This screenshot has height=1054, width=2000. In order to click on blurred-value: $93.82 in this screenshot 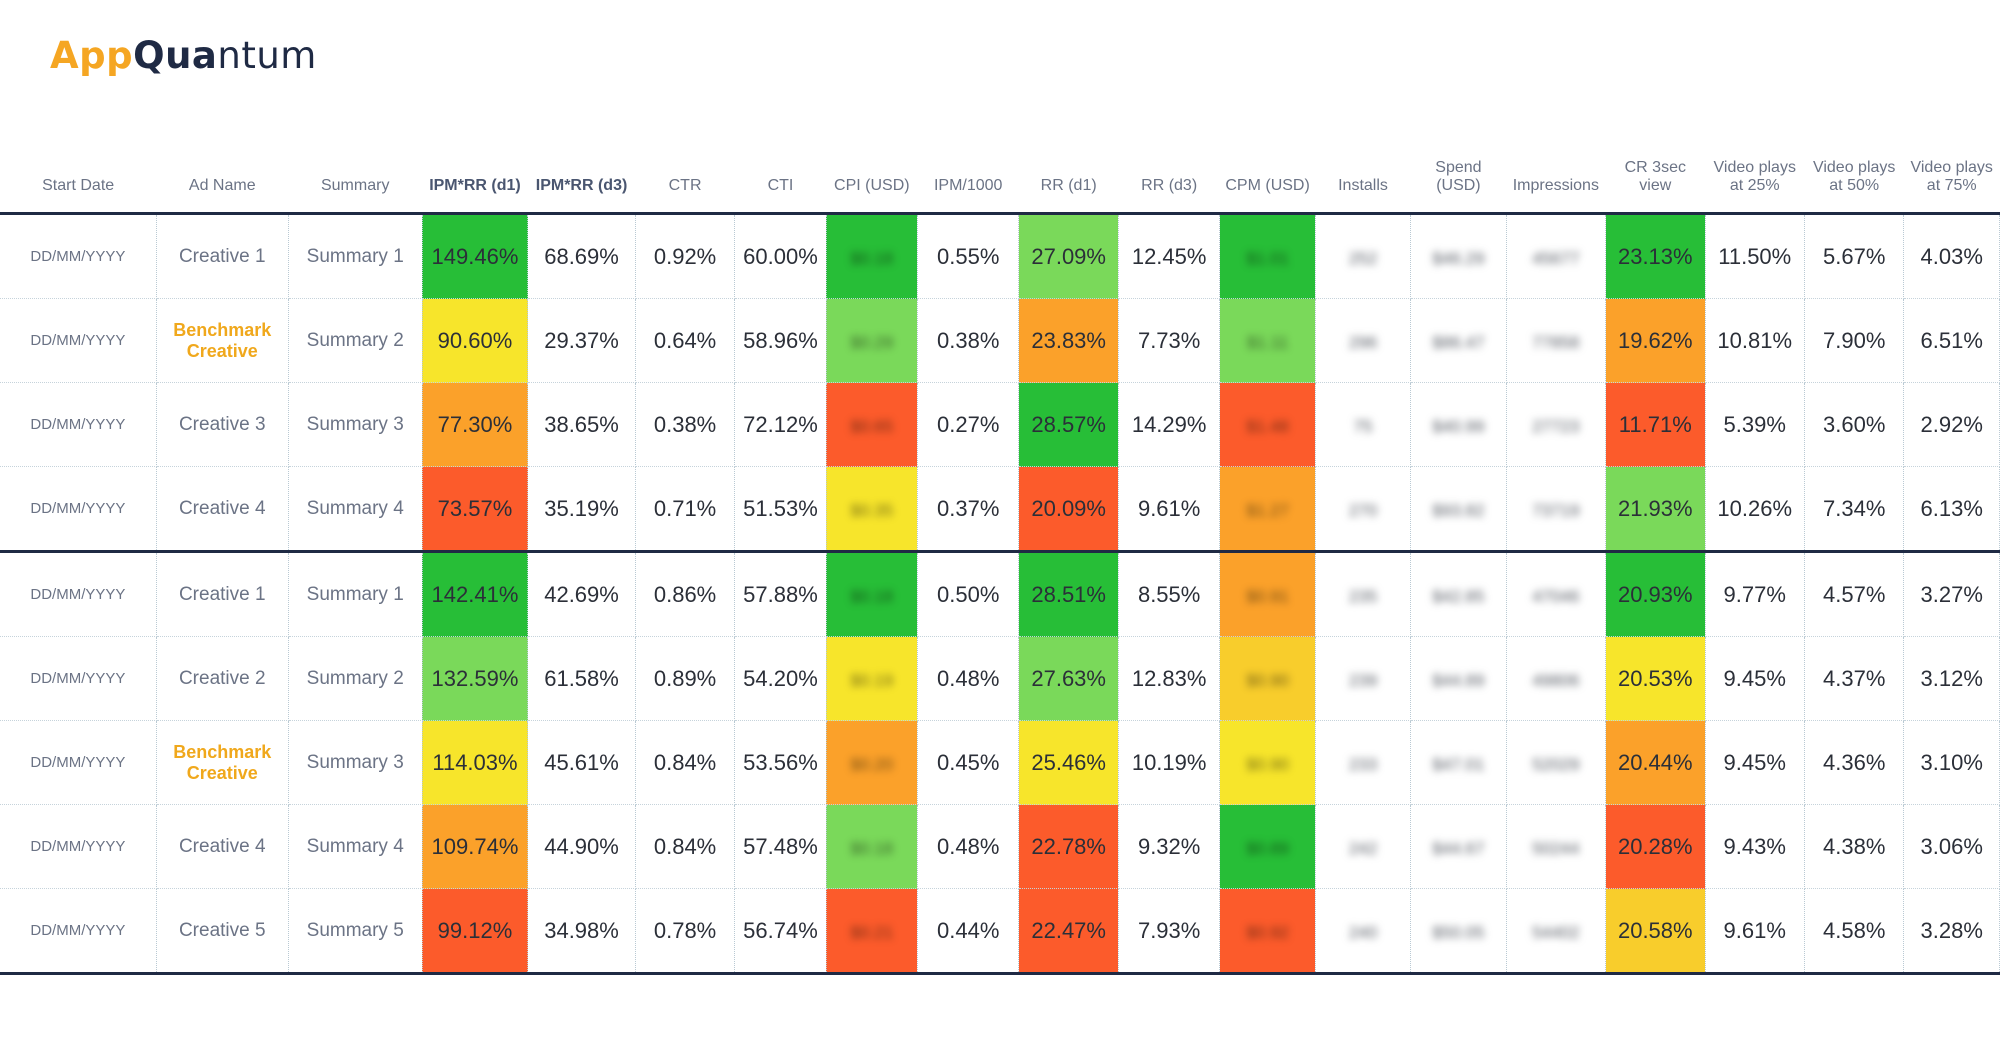, I will do `click(1458, 510)`.